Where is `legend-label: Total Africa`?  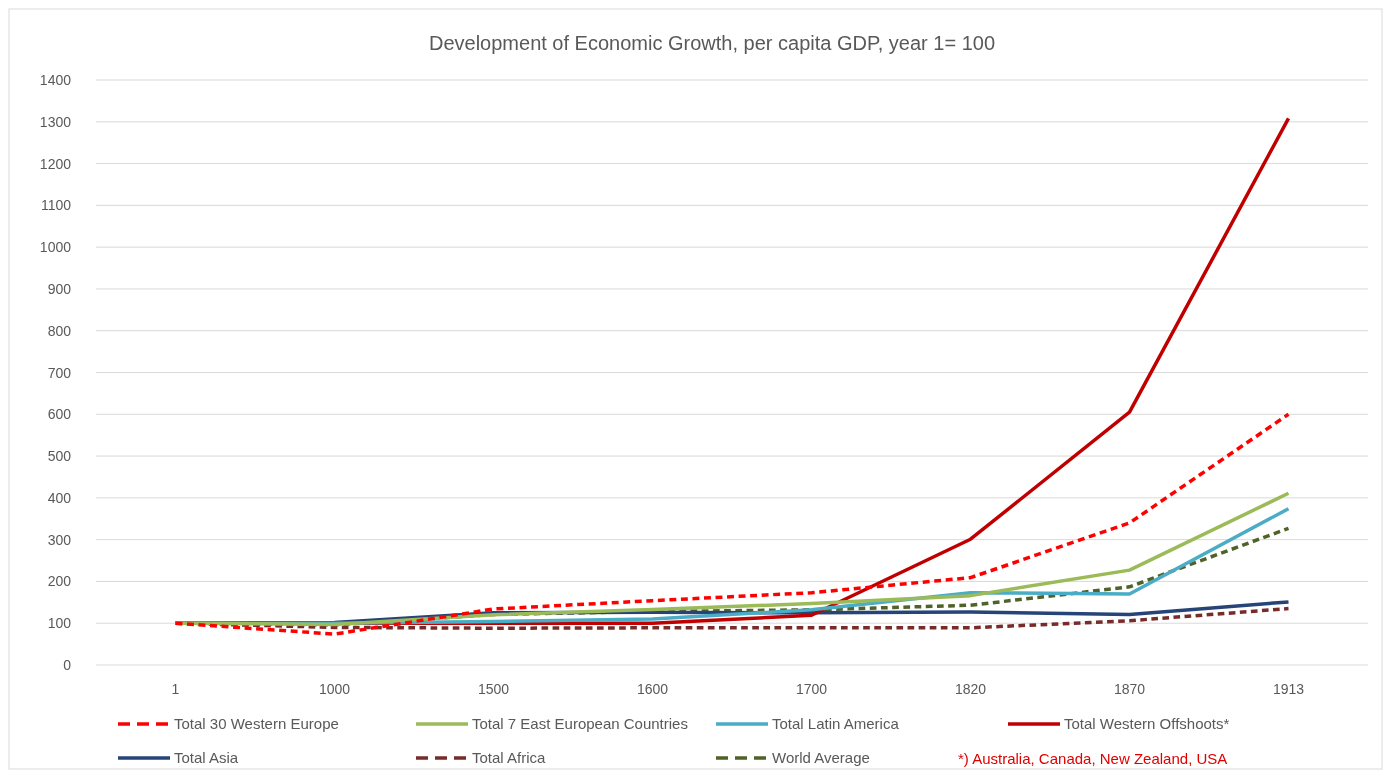 legend-label: Total Africa is located at coordinates (509, 757).